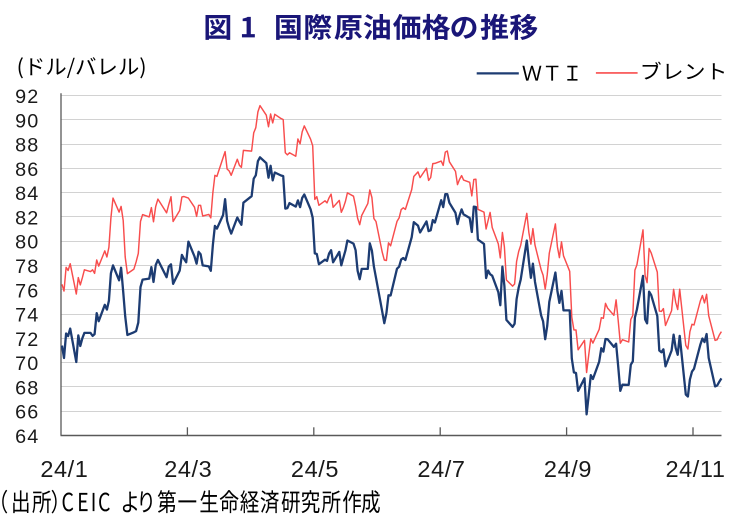 This screenshot has width=730, height=520. What do you see at coordinates (568, 469) in the screenshot?
I see `svg-text: 24/9` at bounding box center [568, 469].